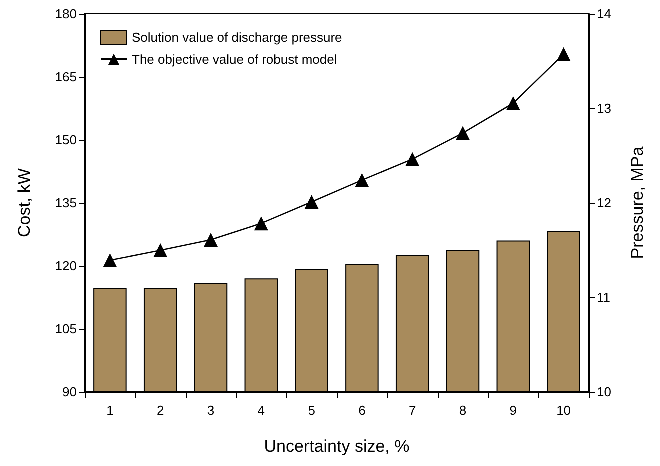  What do you see at coordinates (66, 14) in the screenshot?
I see `y-tick-label: 180` at bounding box center [66, 14].